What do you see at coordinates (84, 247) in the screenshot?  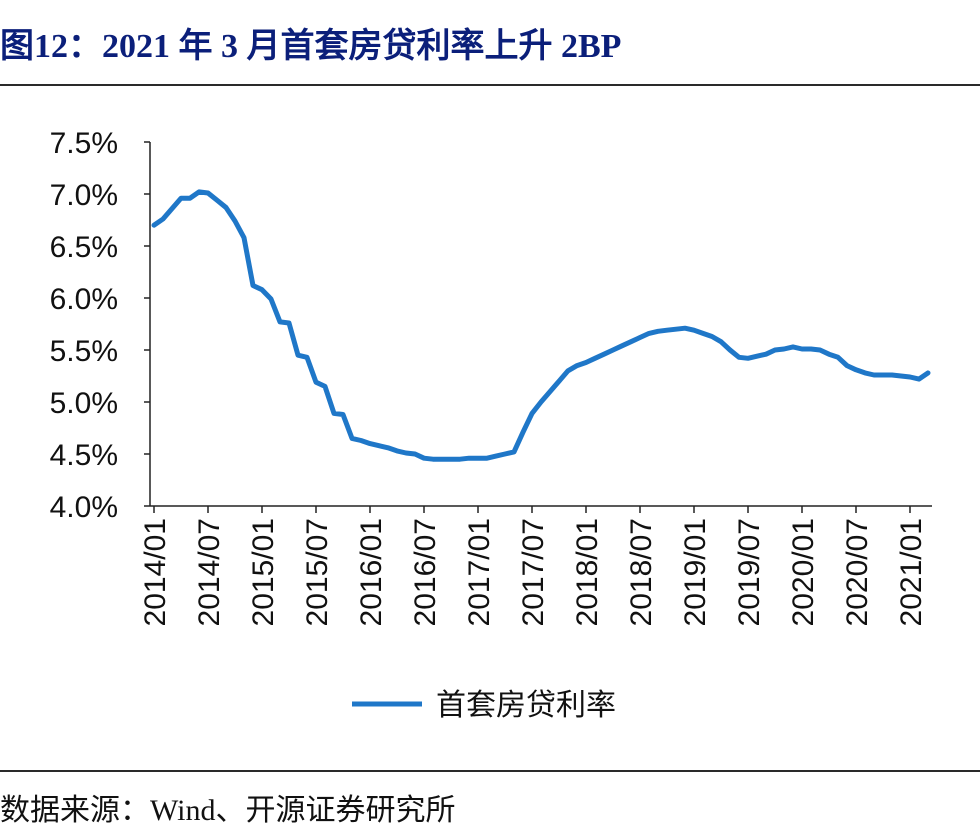 I see `y-tick-label: 6.5%` at bounding box center [84, 247].